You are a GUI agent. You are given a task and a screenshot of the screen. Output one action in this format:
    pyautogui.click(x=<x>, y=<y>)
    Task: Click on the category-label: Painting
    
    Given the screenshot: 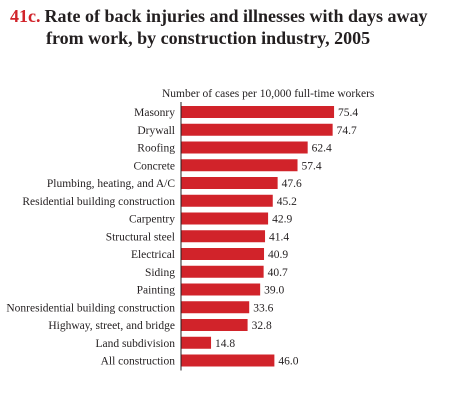 What is the action you would take?
    pyautogui.click(x=156, y=291)
    